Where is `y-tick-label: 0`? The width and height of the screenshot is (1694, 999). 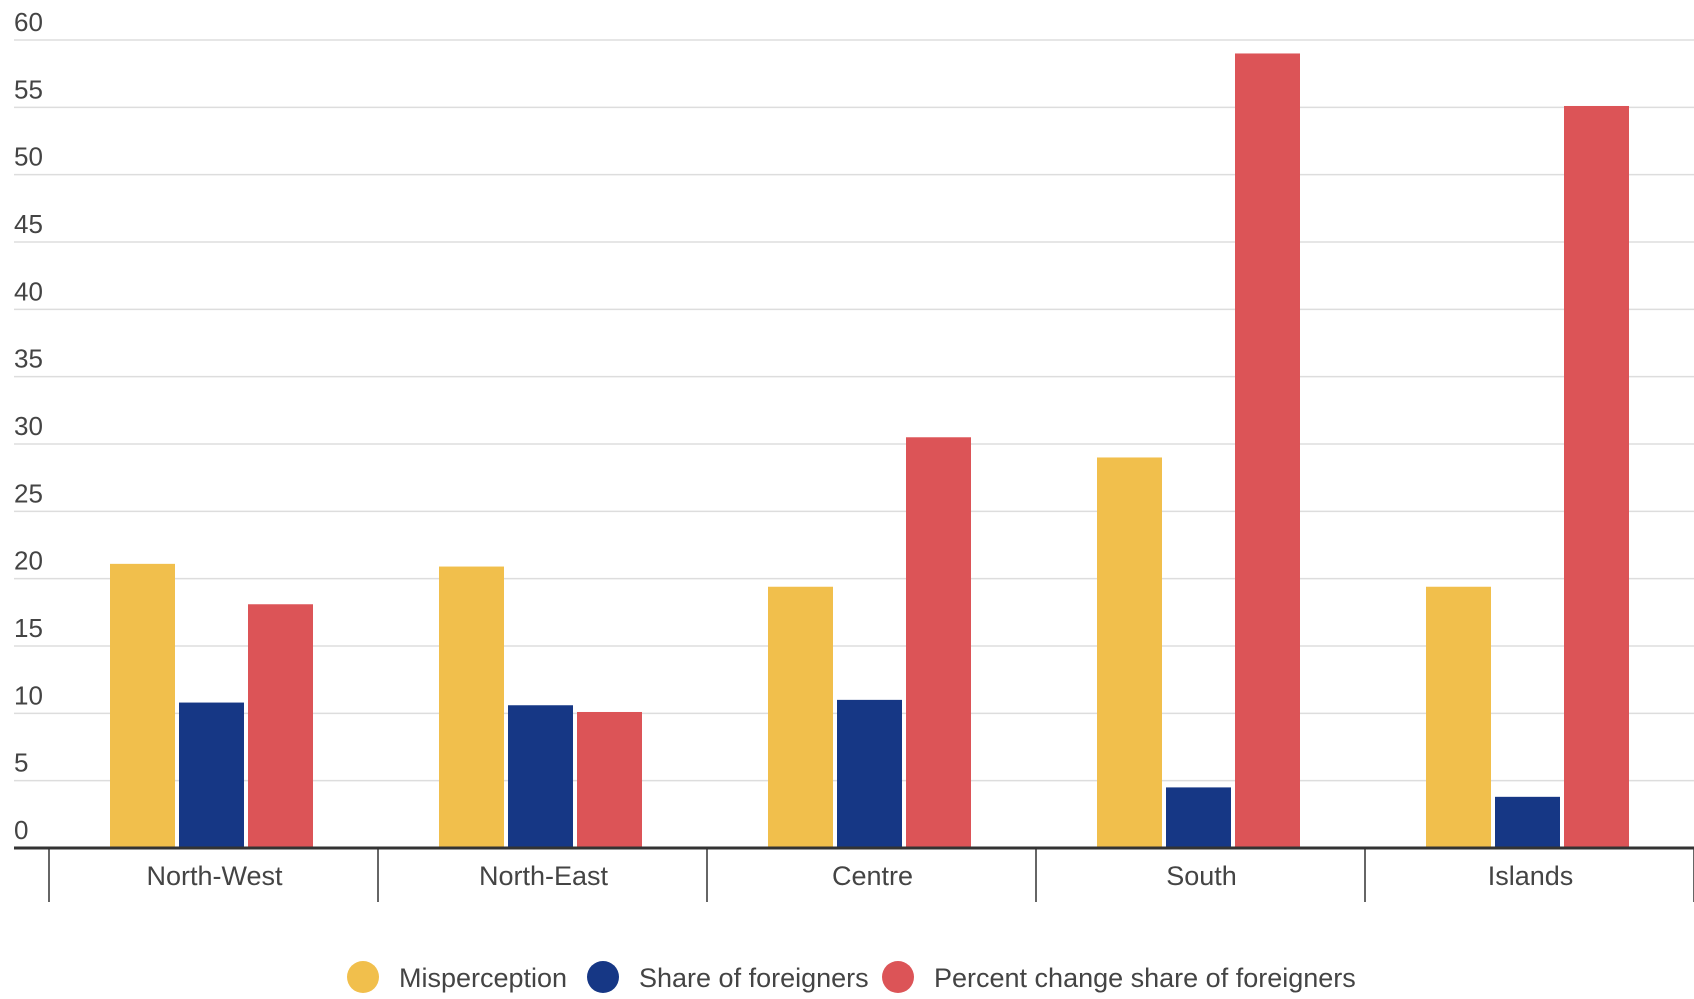 y-tick-label: 0 is located at coordinates (21, 830).